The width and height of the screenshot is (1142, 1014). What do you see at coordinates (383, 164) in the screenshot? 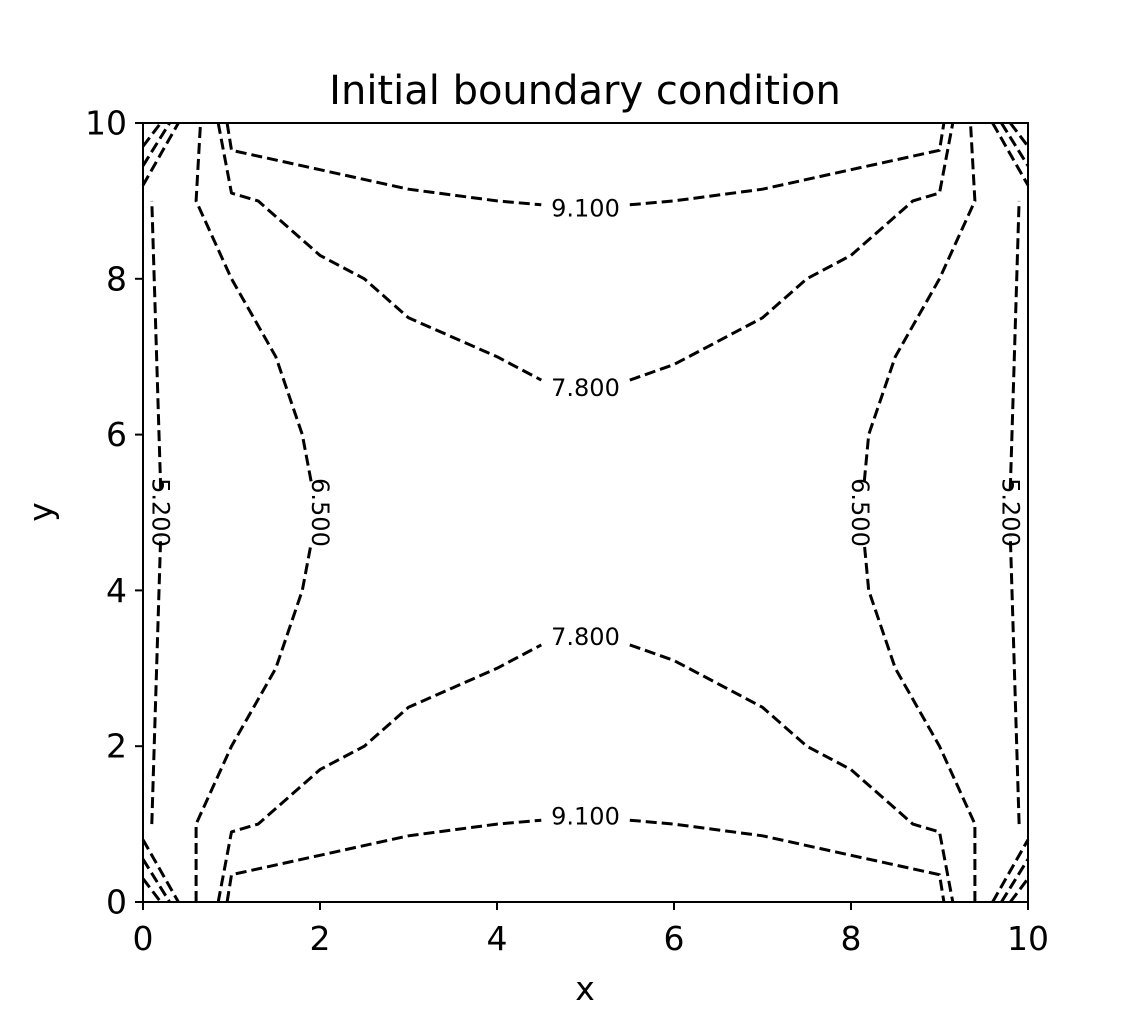
I see `contour-line-9.100-2` at bounding box center [383, 164].